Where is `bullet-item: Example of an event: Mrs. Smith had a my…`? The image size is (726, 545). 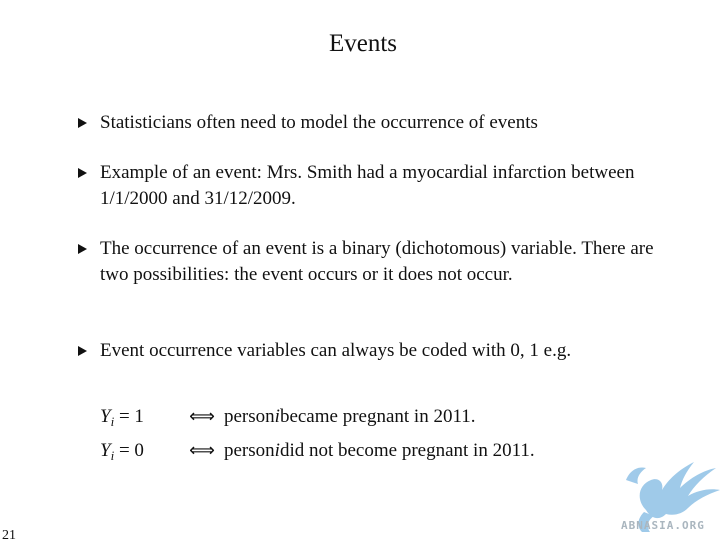
bullet-item: Example of an event: Mrs. Smith had a my… is located at coordinates (378, 186).